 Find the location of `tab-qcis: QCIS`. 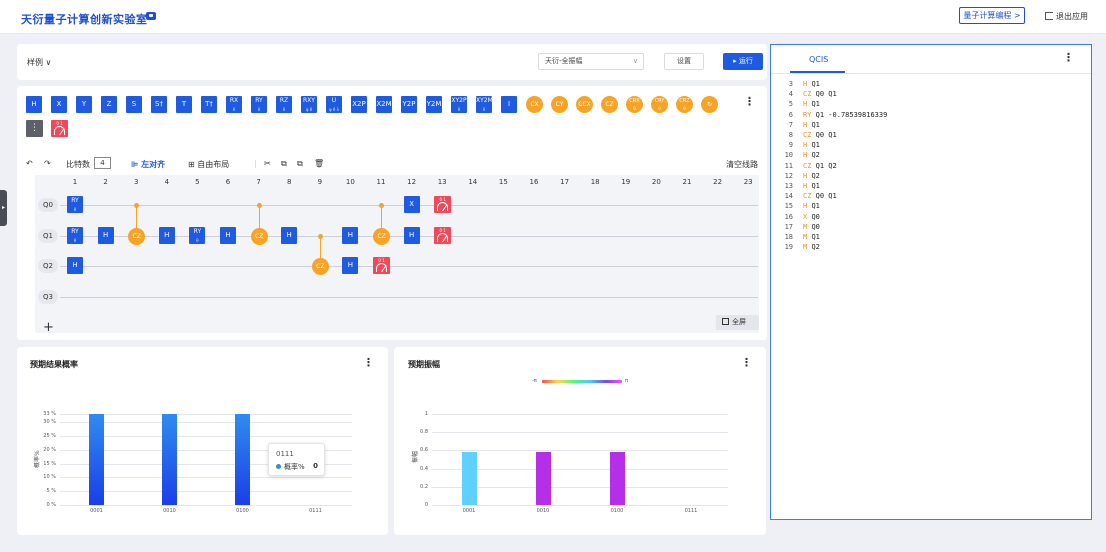

tab-qcis: QCIS is located at coordinates (819, 59).